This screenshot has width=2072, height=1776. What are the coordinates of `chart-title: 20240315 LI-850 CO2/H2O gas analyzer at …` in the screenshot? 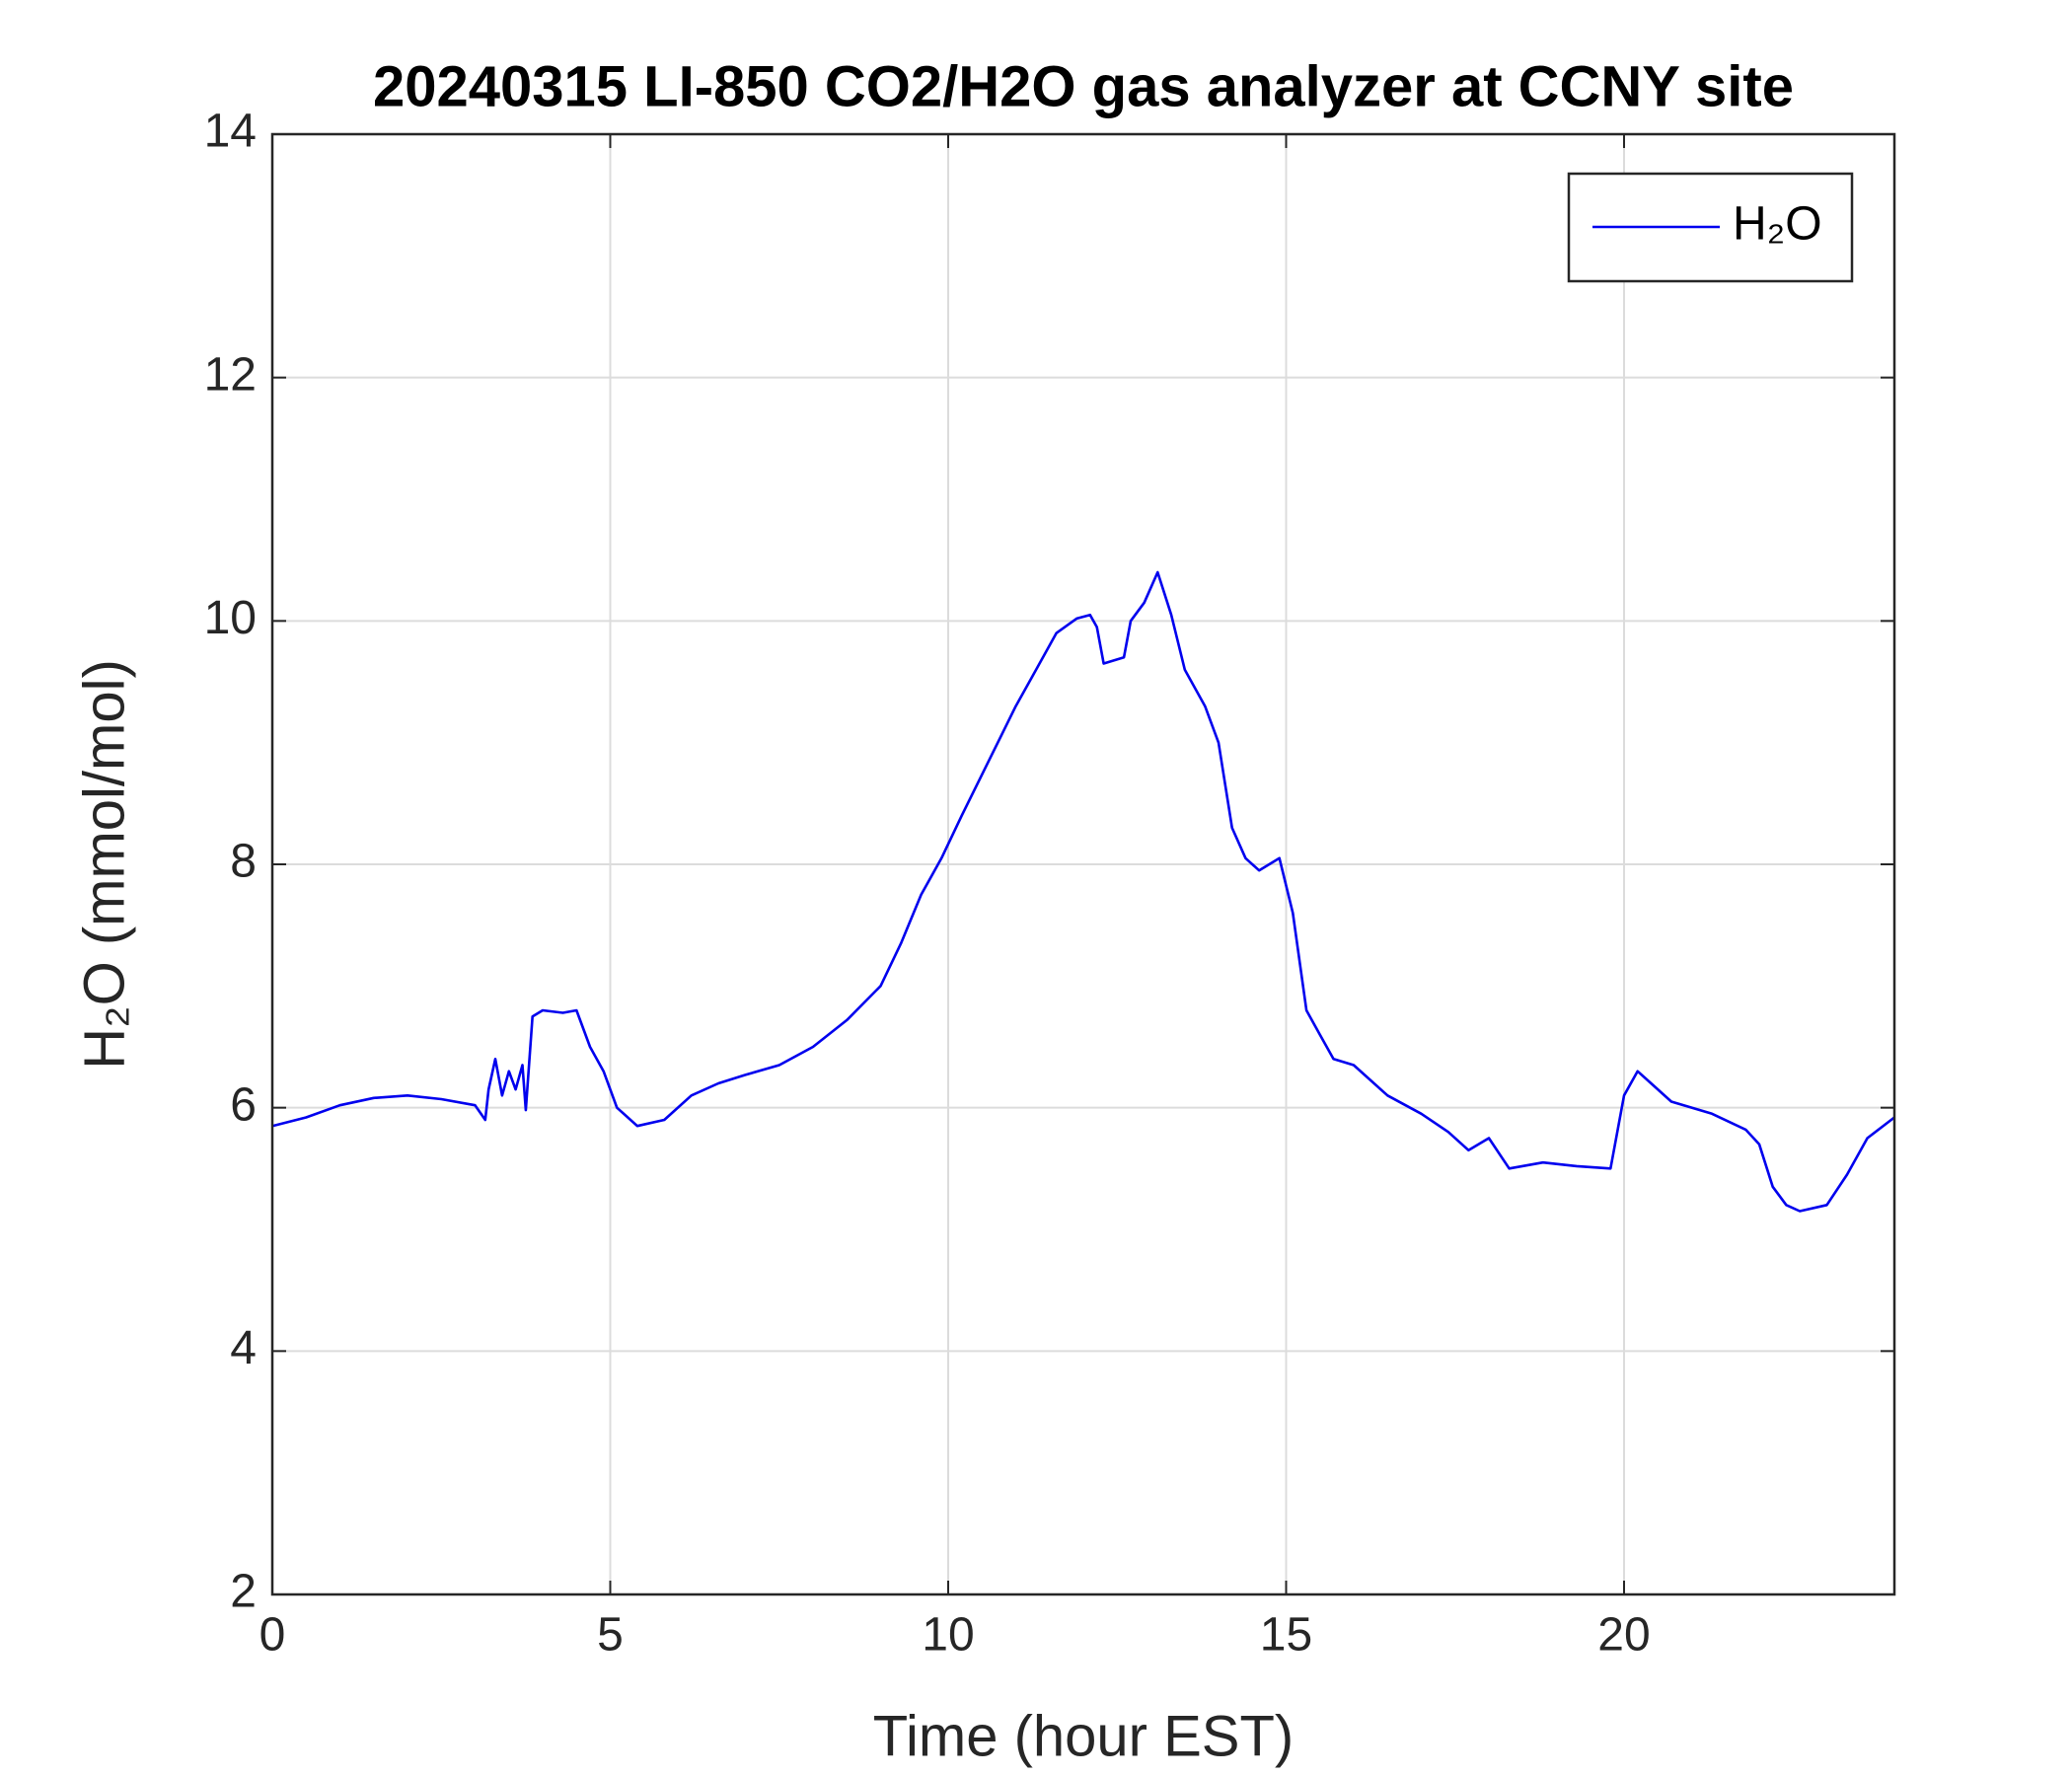 It's located at (1083, 86).